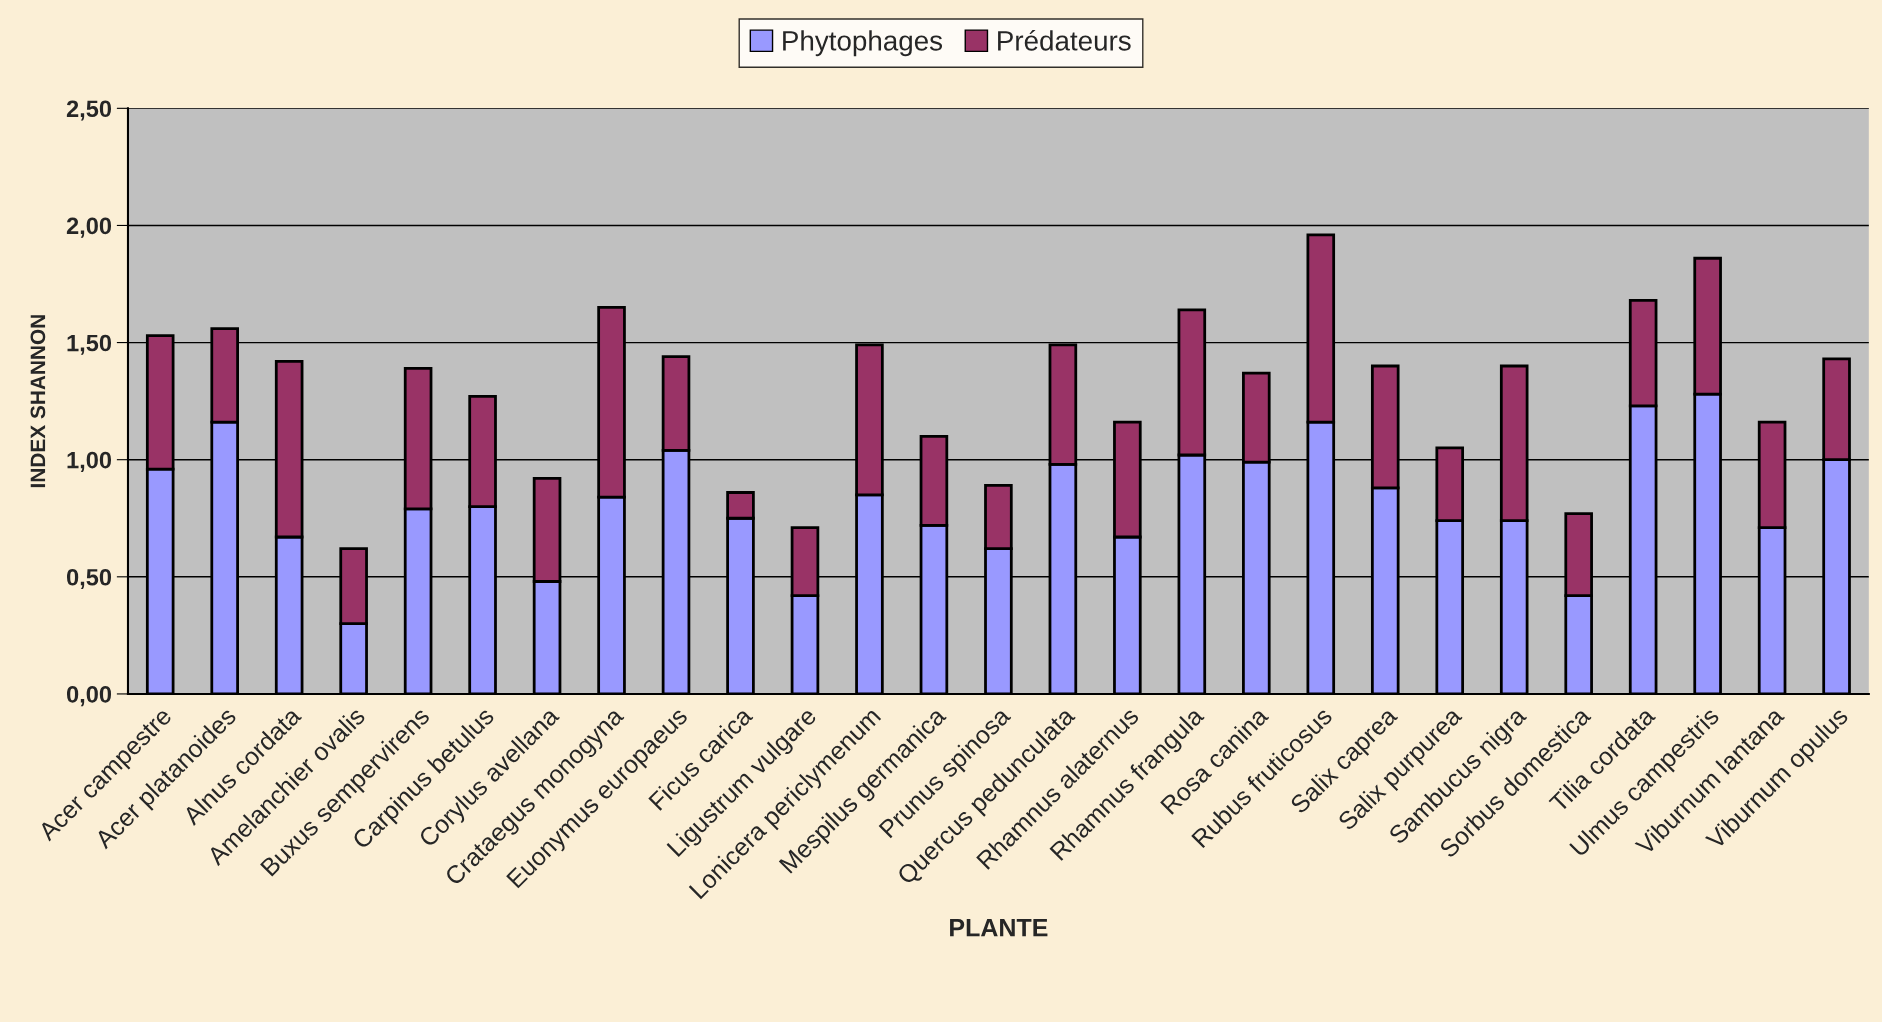 This screenshot has height=1022, width=1882. I want to click on y-tick-label: 2,00, so click(89, 227).